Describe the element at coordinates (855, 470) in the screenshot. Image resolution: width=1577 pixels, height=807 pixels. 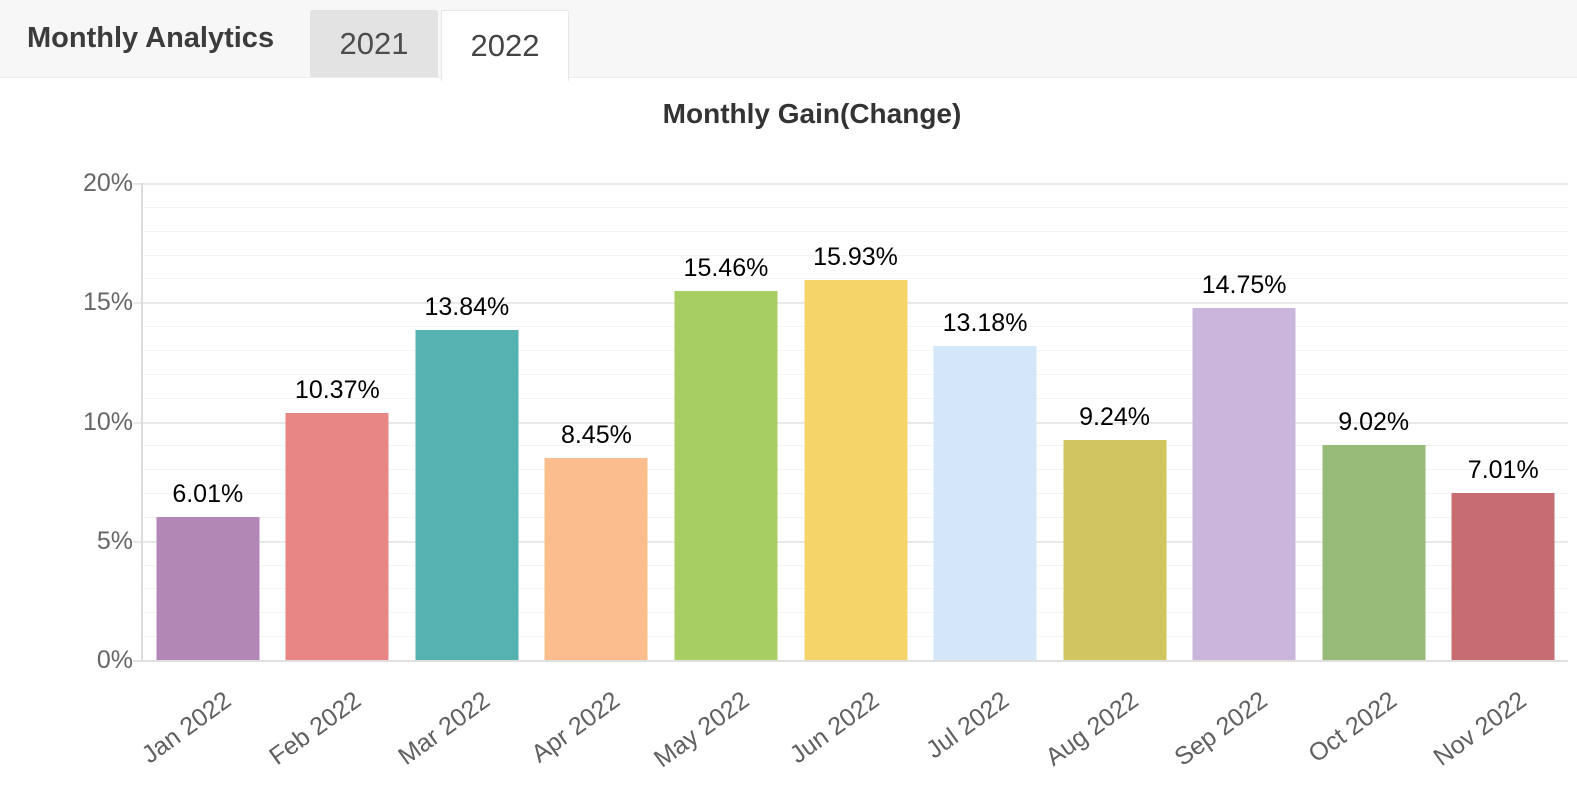
I see `bar-jun-2022` at that location.